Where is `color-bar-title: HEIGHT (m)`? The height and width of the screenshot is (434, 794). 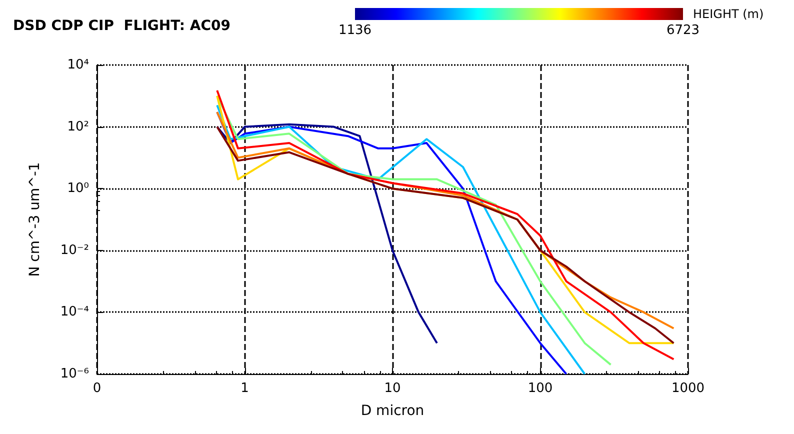
color-bar-title: HEIGHT (m) is located at coordinates (728, 14).